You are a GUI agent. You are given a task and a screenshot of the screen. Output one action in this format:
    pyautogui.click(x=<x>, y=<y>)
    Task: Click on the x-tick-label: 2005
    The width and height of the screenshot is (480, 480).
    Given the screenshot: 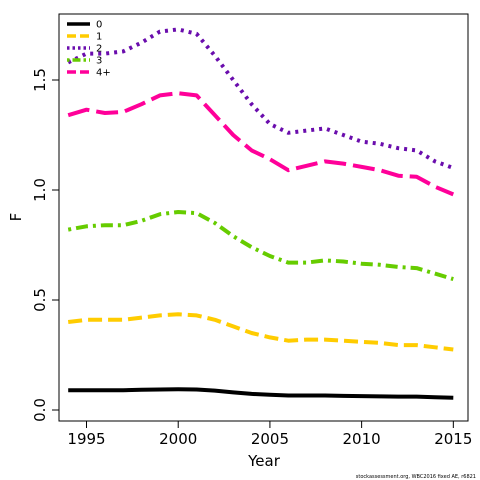 What is the action you would take?
    pyautogui.click(x=270, y=439)
    